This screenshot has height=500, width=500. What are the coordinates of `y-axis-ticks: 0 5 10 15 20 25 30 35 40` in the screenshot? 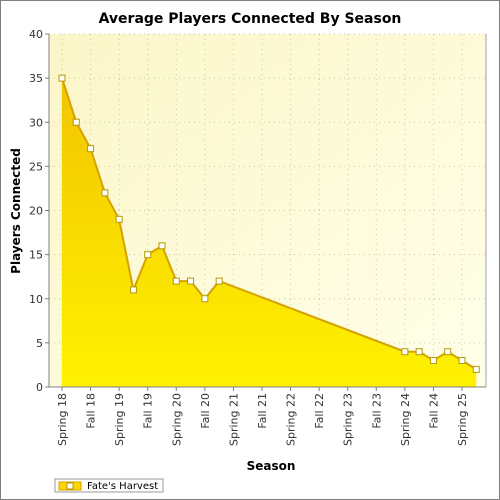 It's located at (39, 211).